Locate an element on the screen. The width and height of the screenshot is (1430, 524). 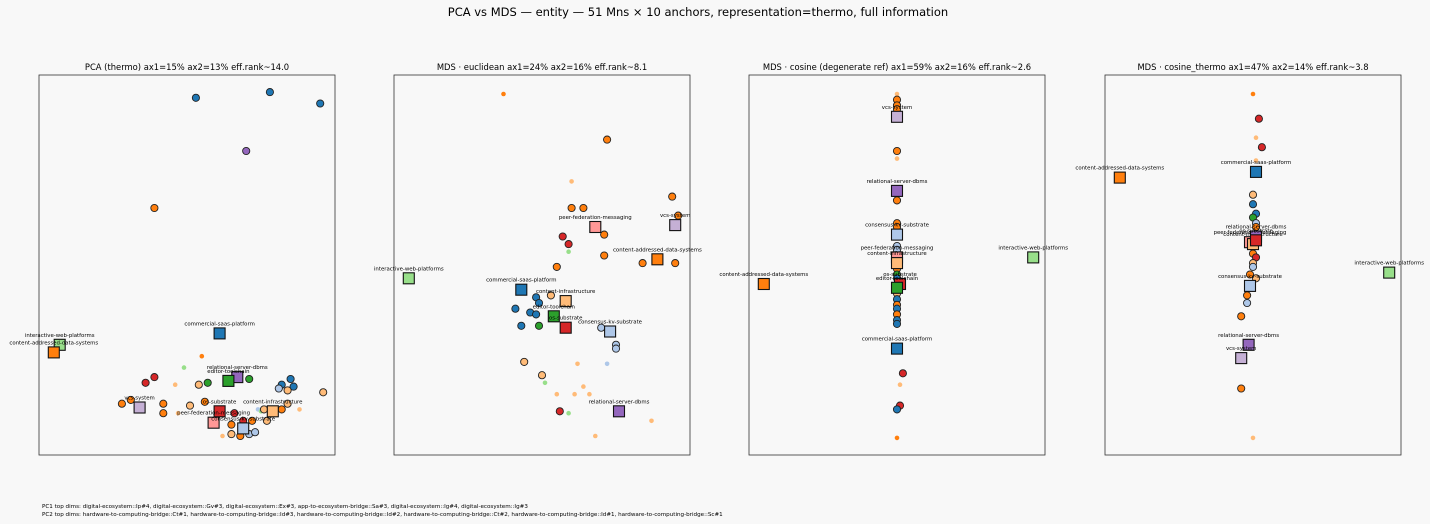
anchor-label: interactive-web-platforms is located at coordinates (409, 269).